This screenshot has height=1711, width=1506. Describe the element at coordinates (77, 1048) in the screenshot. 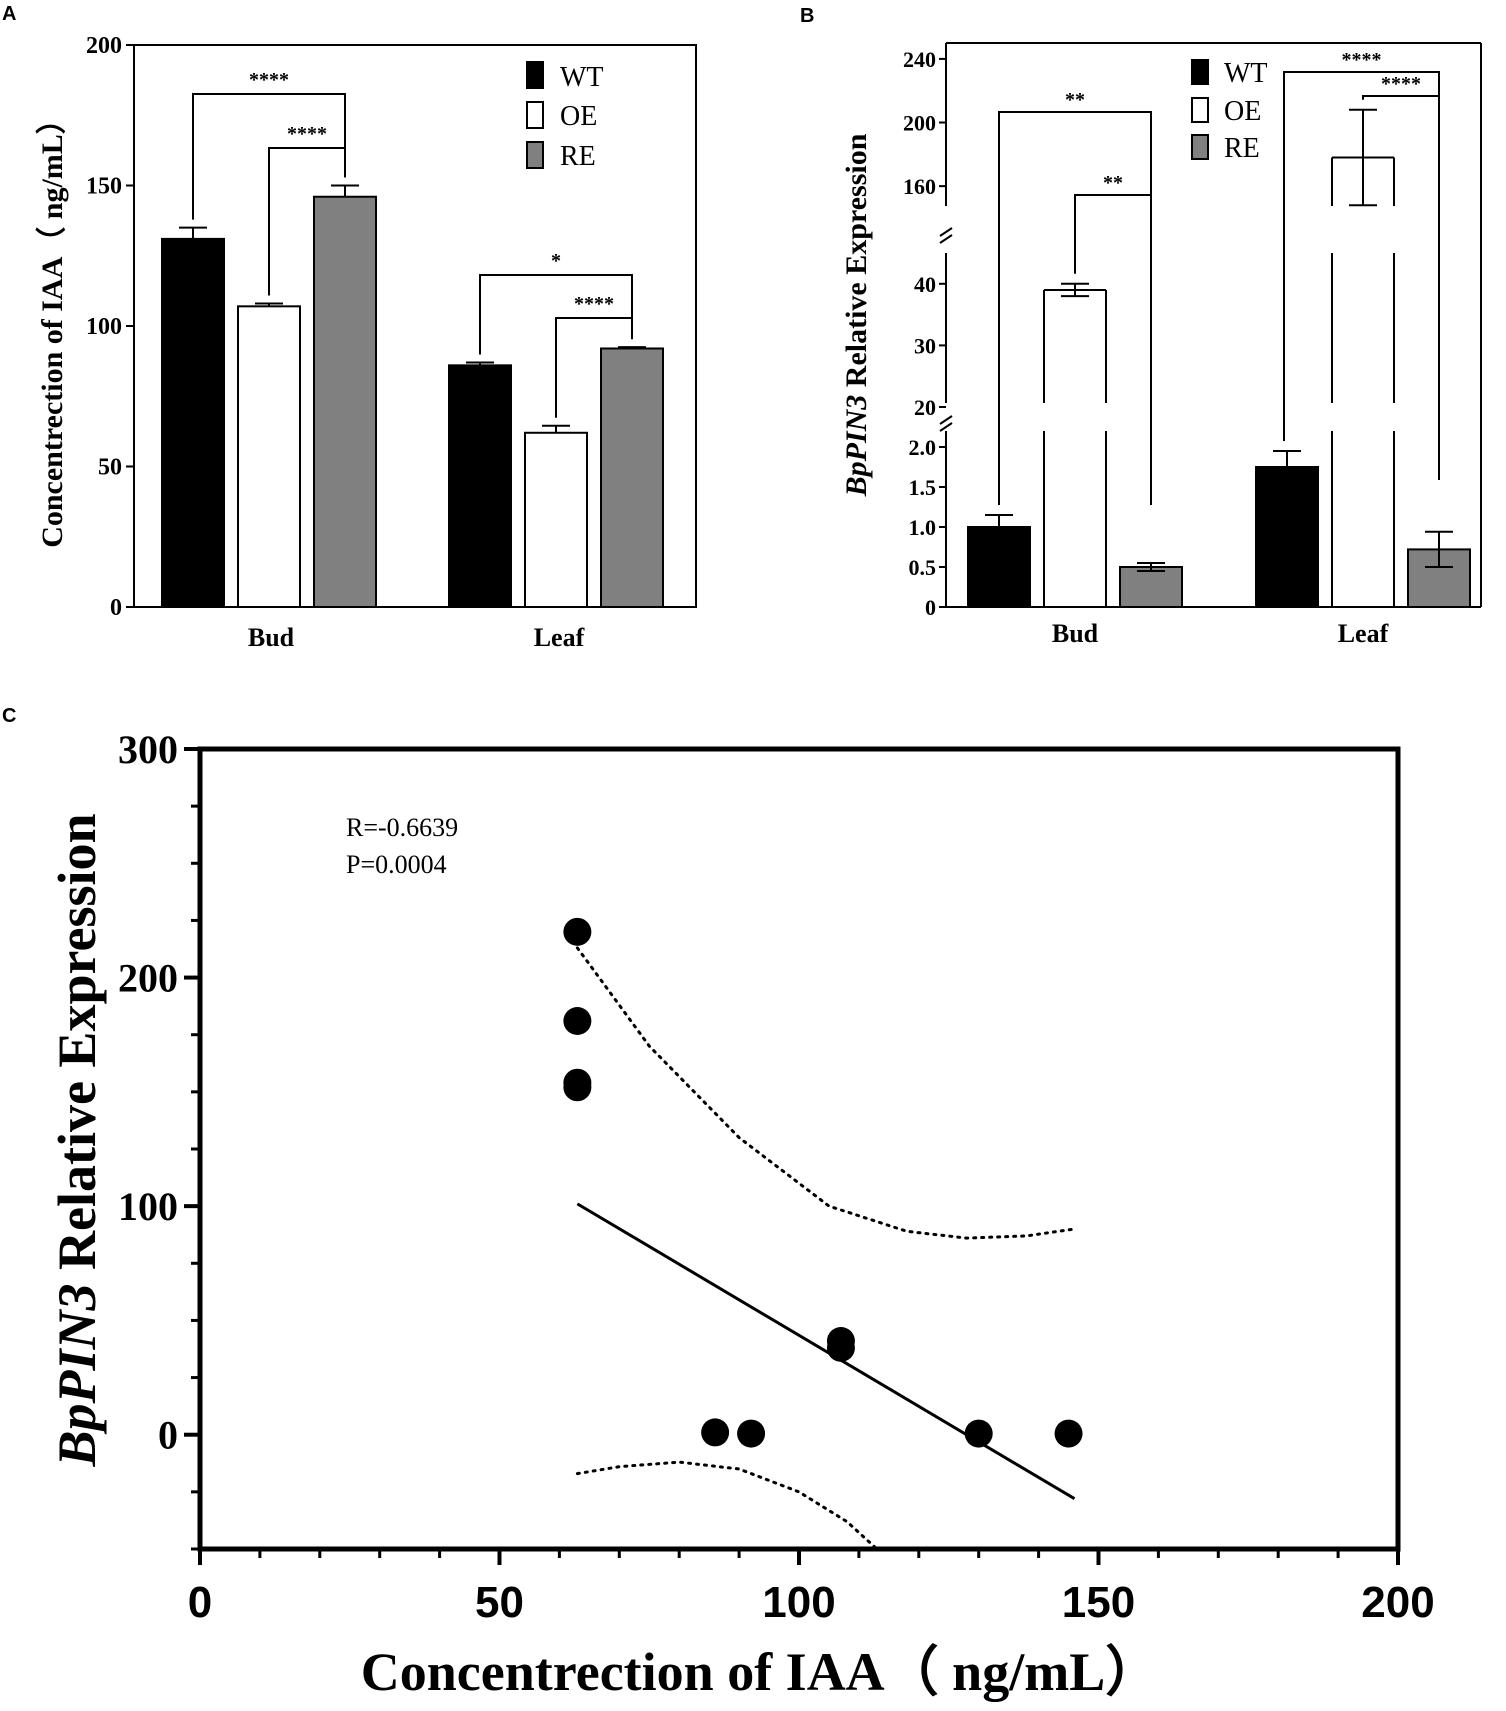

I see `panel-c-ylabel-rest: Relative Expression` at that location.